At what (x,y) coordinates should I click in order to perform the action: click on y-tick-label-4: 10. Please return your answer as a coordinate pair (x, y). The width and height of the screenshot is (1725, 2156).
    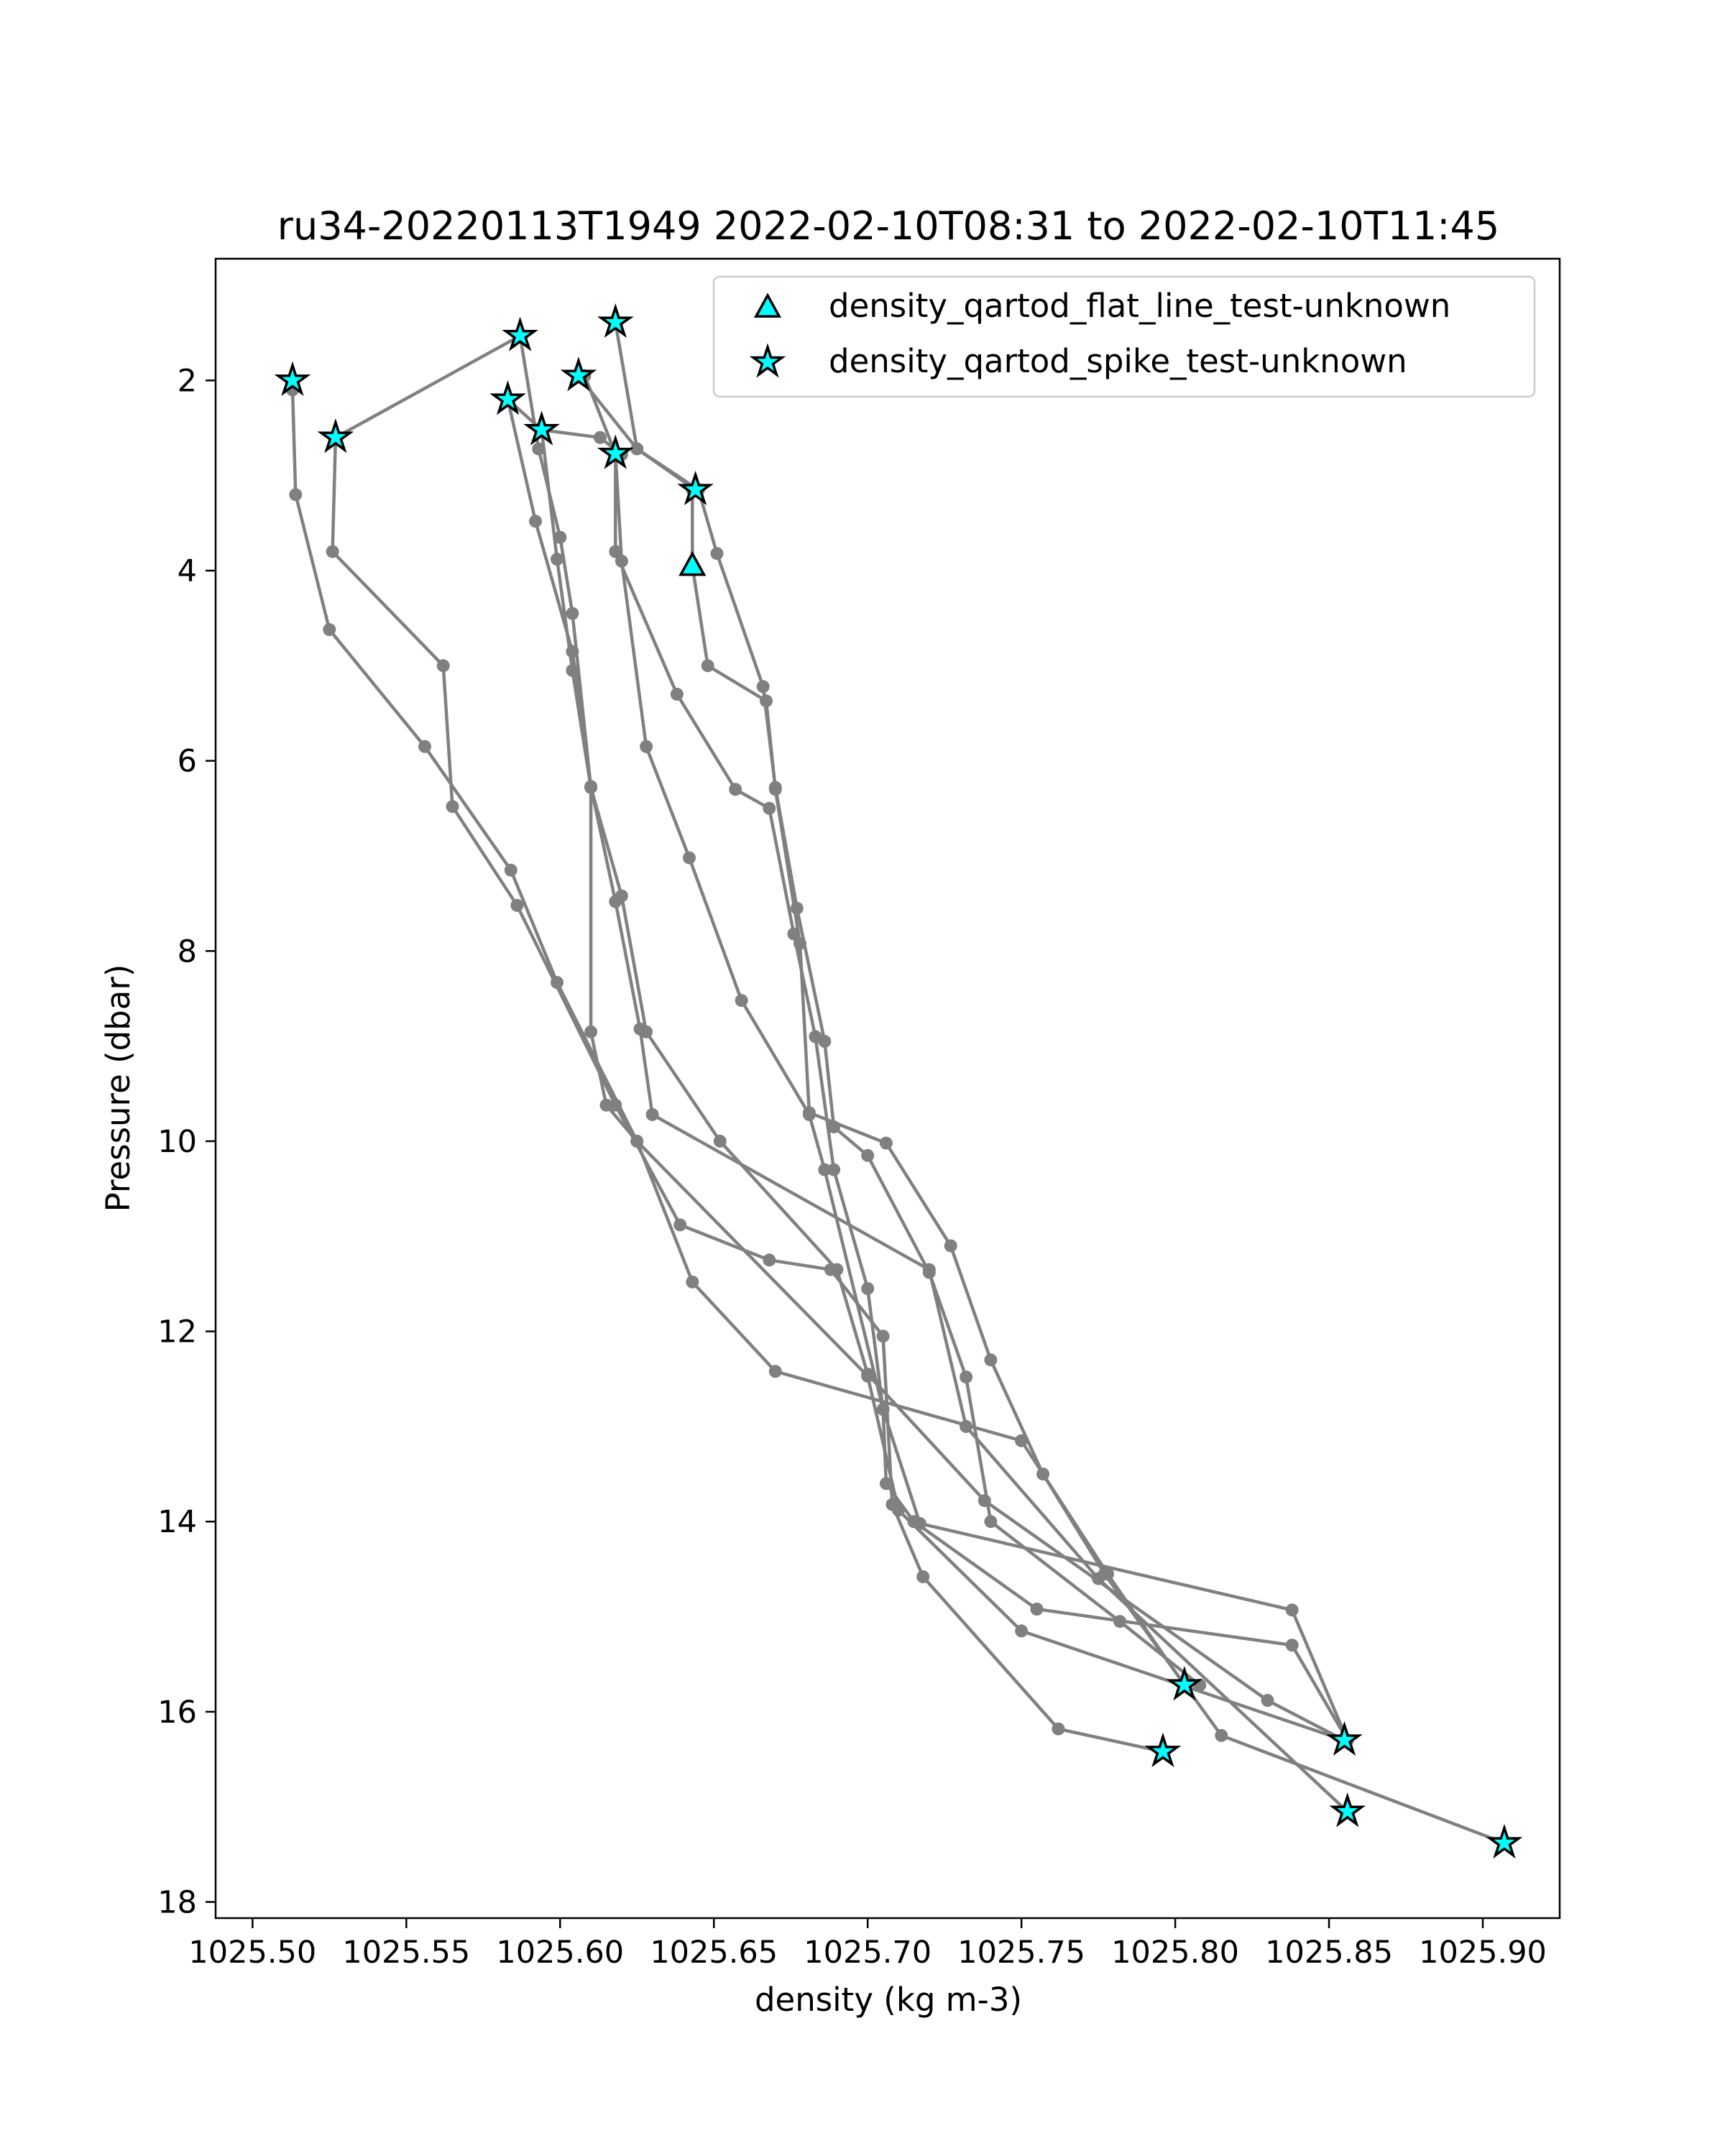
    Looking at the image, I should click on (177, 1142).